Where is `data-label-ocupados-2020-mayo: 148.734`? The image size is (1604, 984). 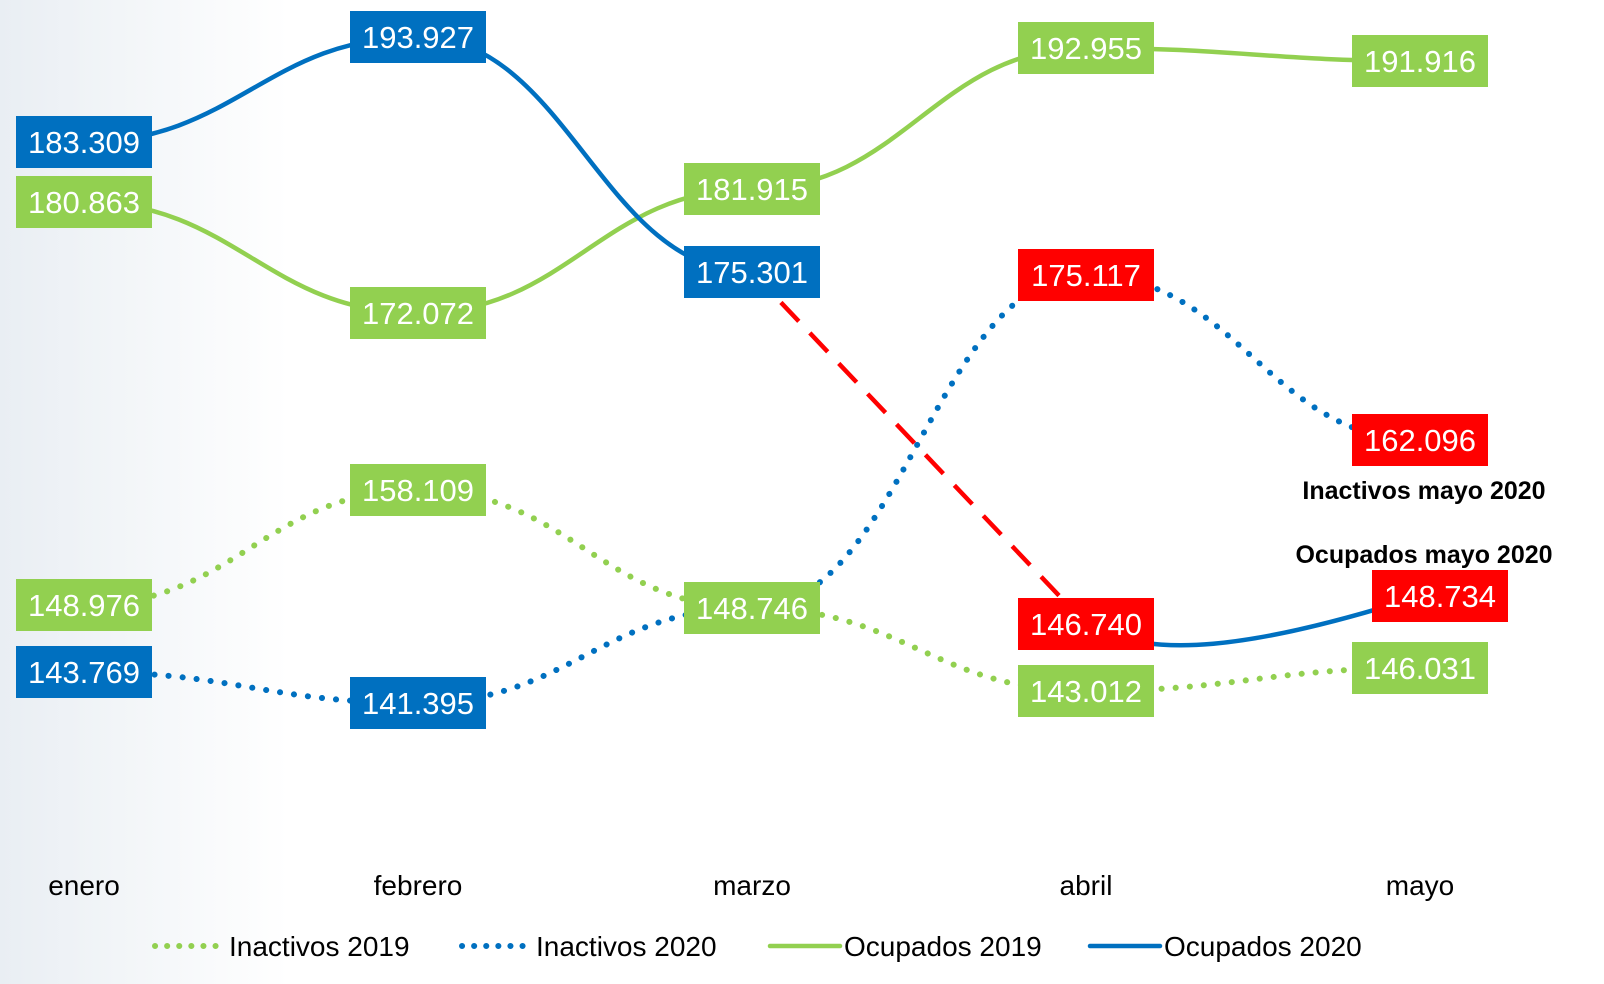 data-label-ocupados-2020-mayo: 148.734 is located at coordinates (1440, 596).